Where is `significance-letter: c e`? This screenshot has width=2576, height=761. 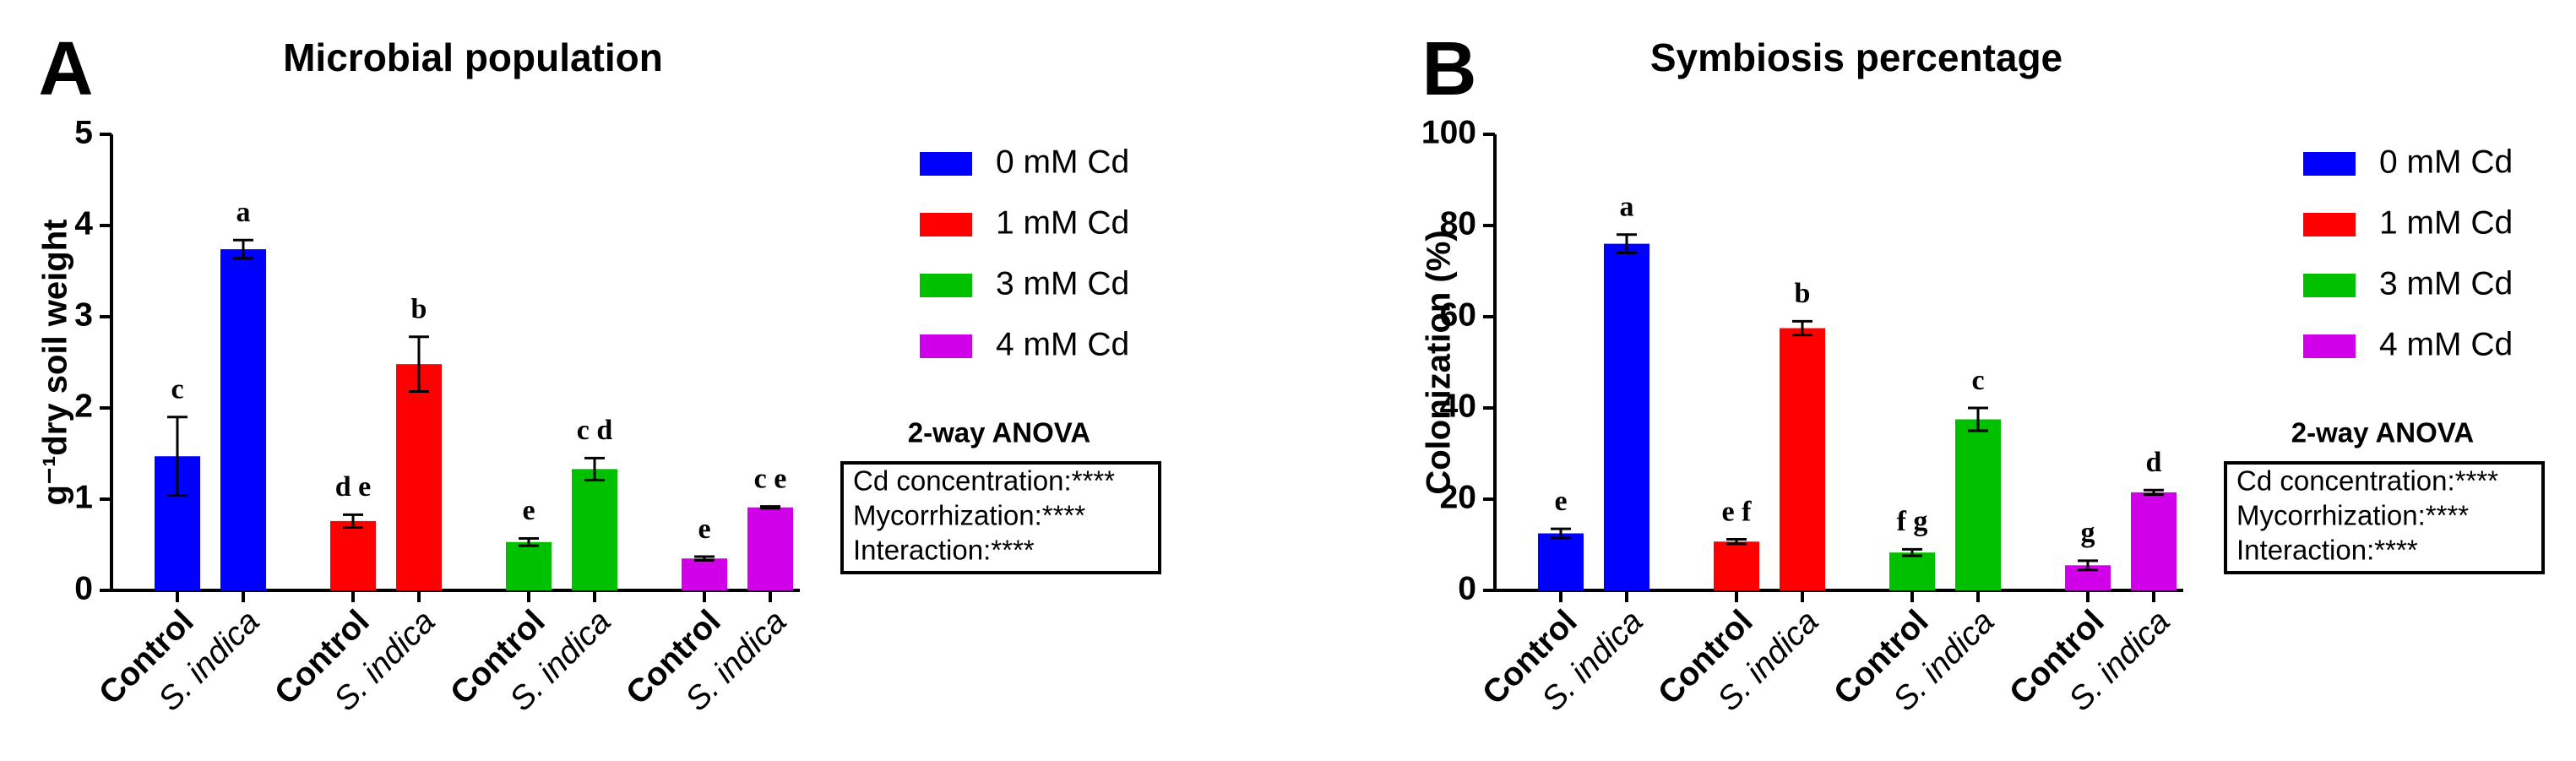 significance-letter: c e is located at coordinates (770, 478).